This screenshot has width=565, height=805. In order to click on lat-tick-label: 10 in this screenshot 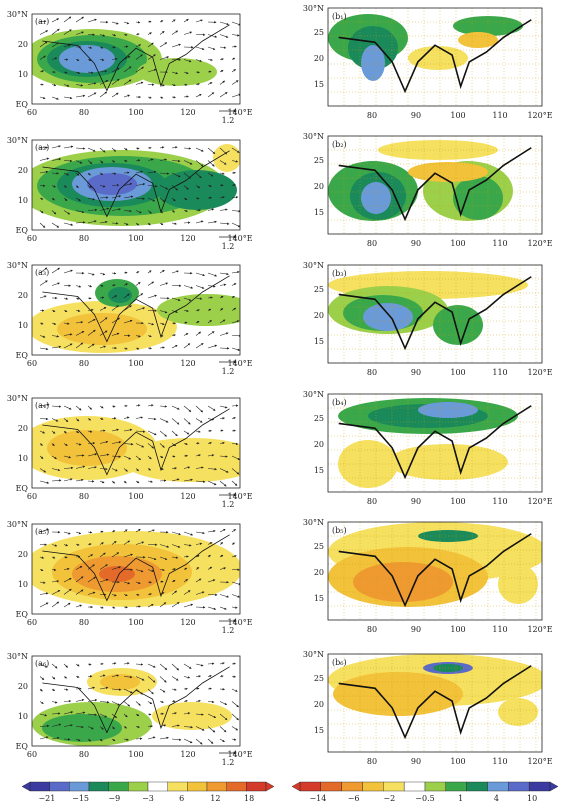, I will do `click(23, 325)`.